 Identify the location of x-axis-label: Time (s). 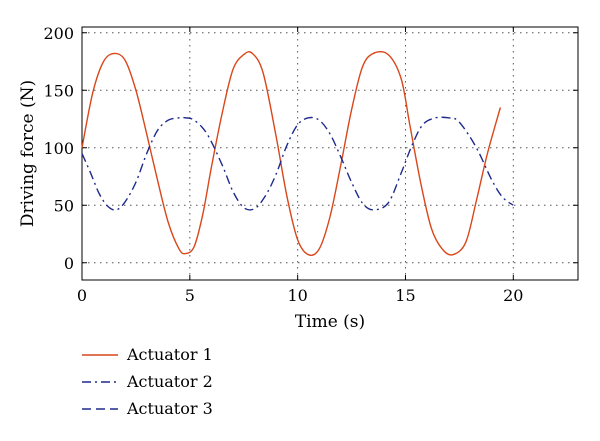
(330, 322).